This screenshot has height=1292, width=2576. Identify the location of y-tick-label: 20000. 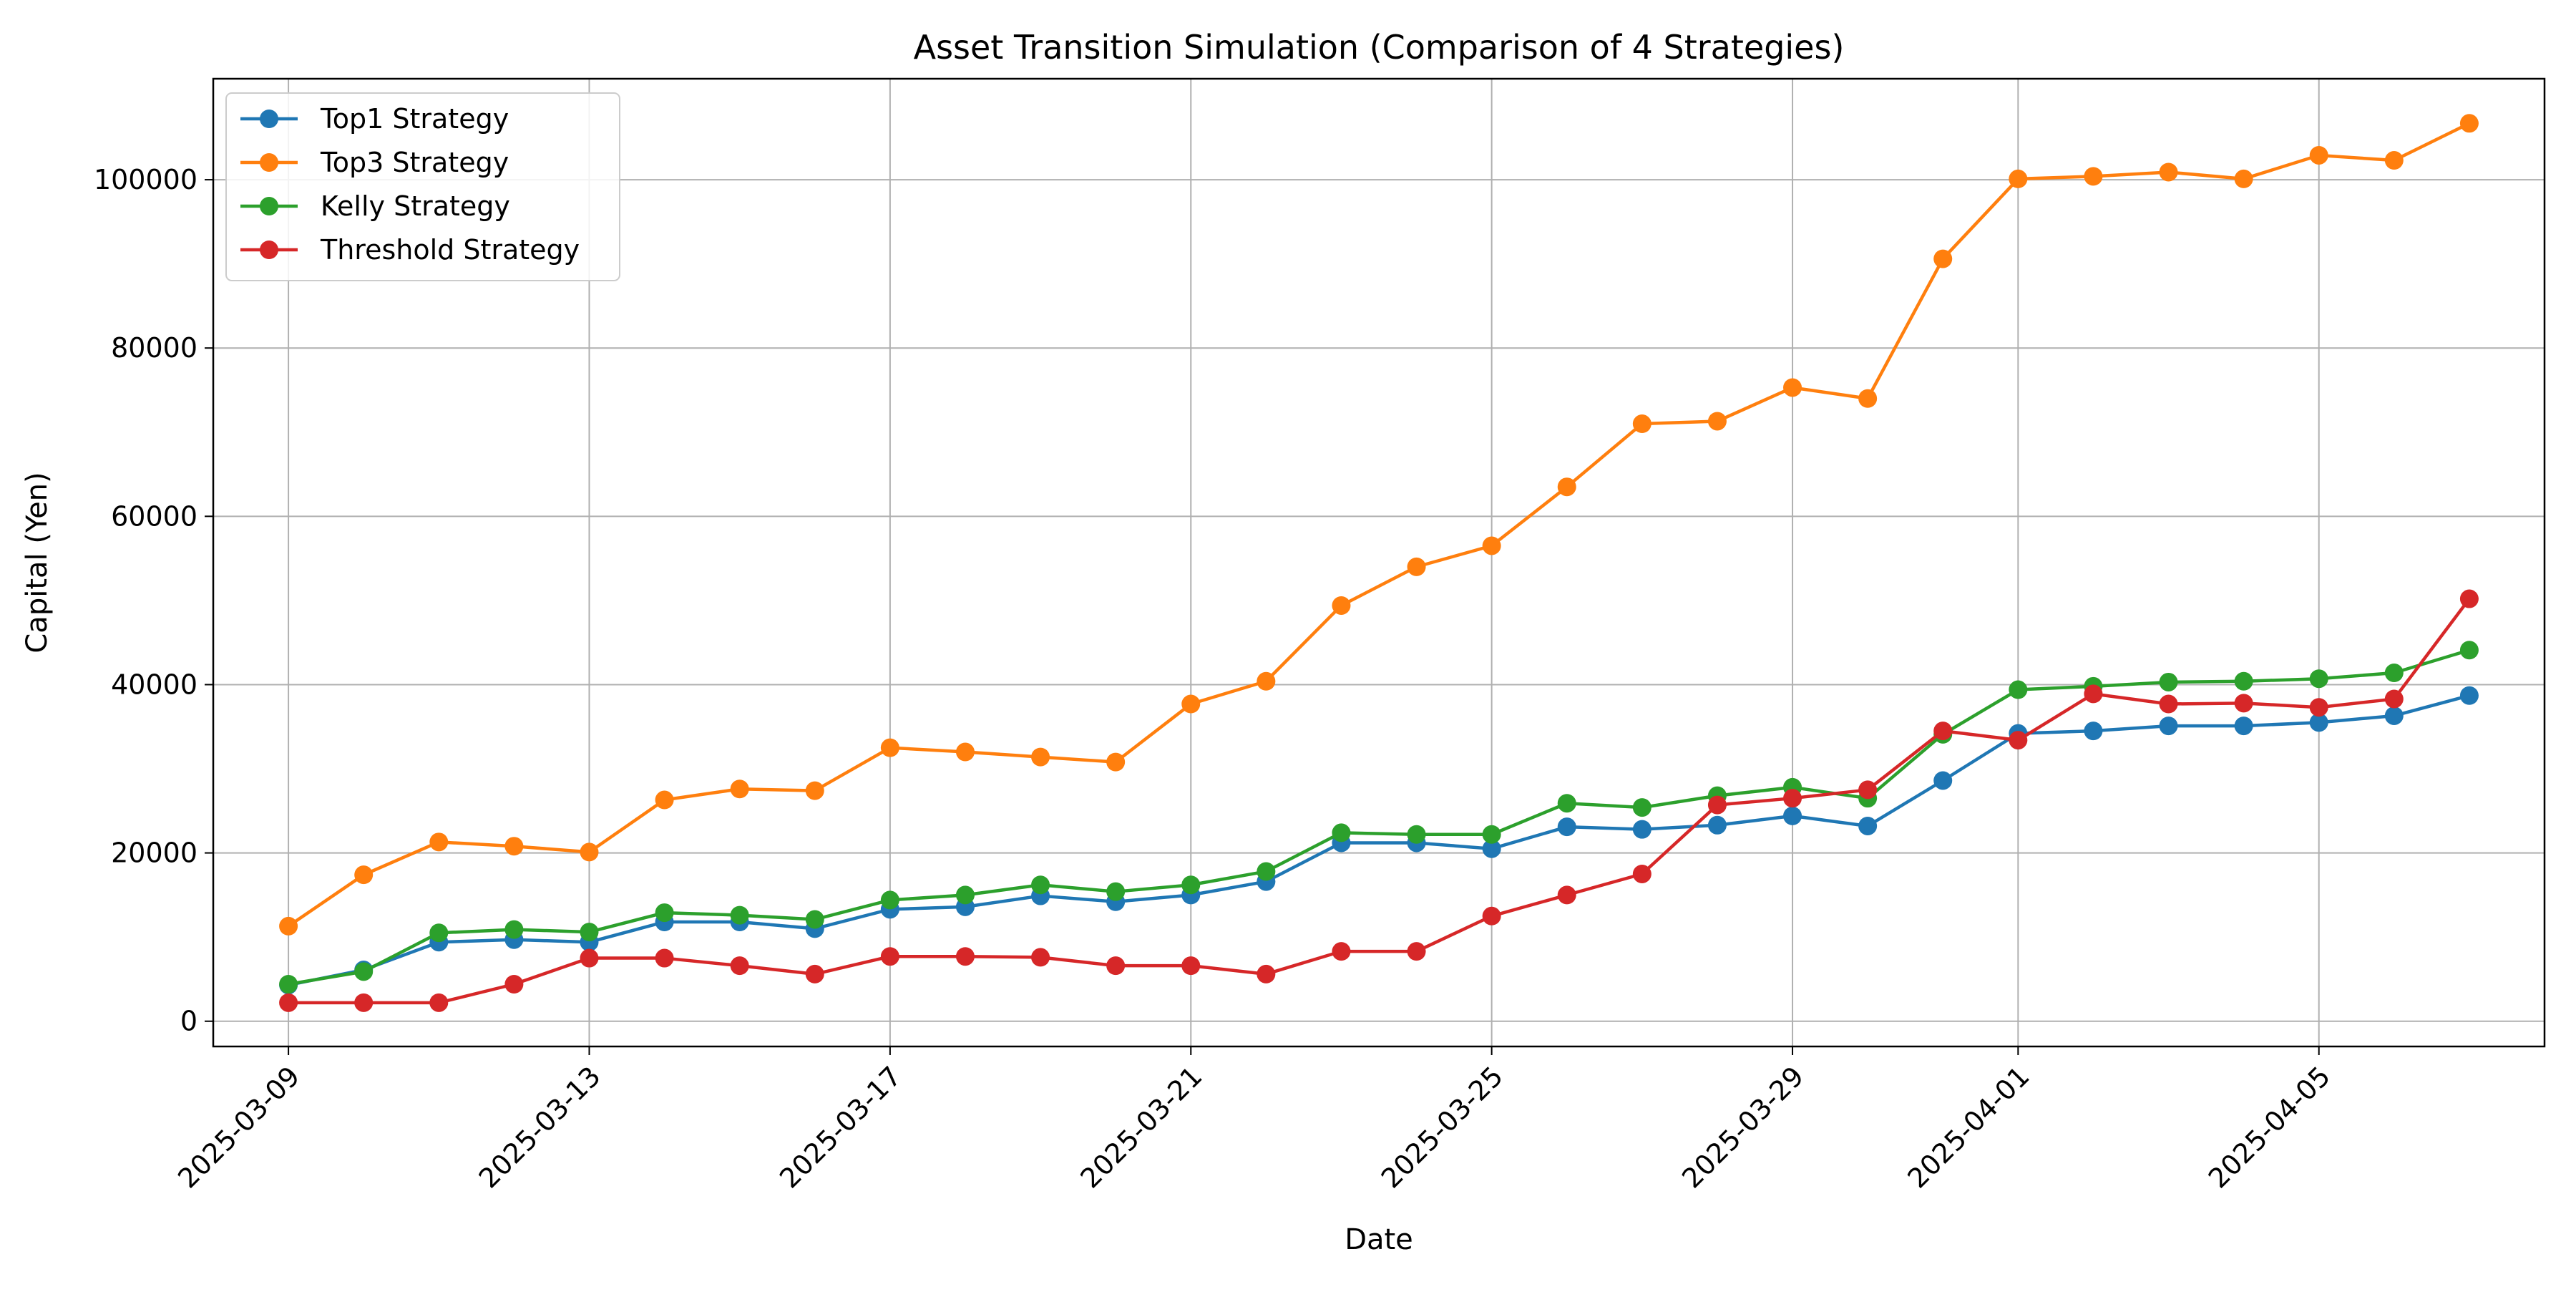
(154, 853).